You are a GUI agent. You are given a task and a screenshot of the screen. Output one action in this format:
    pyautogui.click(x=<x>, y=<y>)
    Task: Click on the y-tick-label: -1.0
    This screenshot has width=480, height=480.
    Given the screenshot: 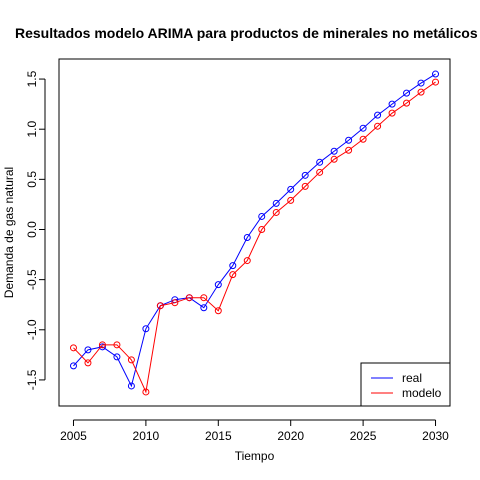 What is the action you would take?
    pyautogui.click(x=32, y=329)
    